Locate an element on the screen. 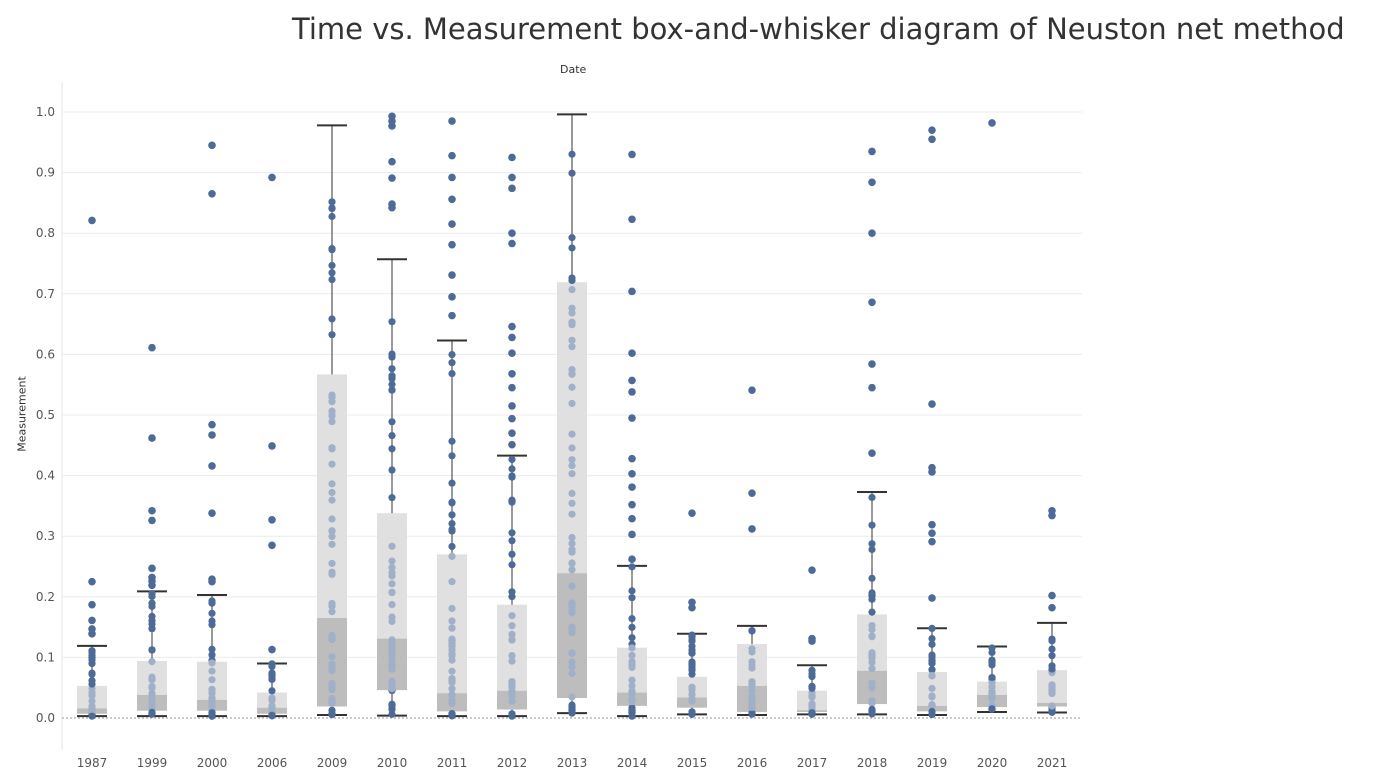 The image size is (1395, 781). x-tick-label: 2018 is located at coordinates (872, 763).